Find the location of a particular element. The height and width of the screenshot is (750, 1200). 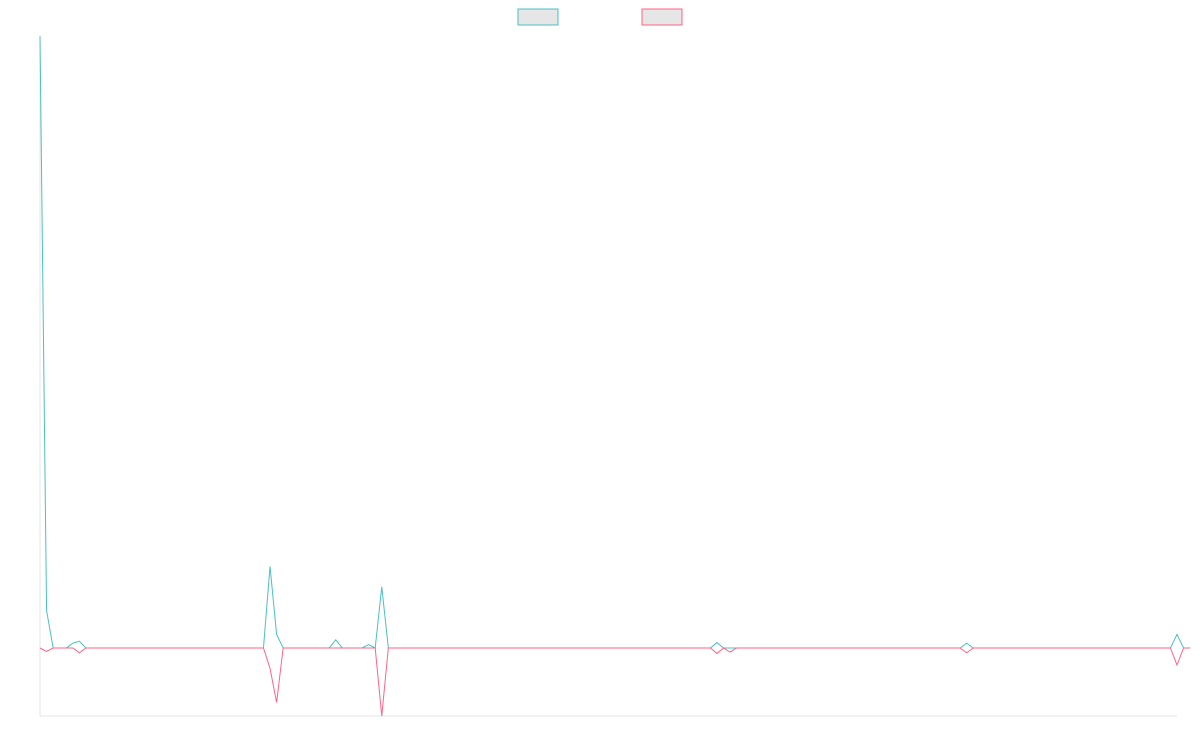

legend is located at coordinates (600, 17).